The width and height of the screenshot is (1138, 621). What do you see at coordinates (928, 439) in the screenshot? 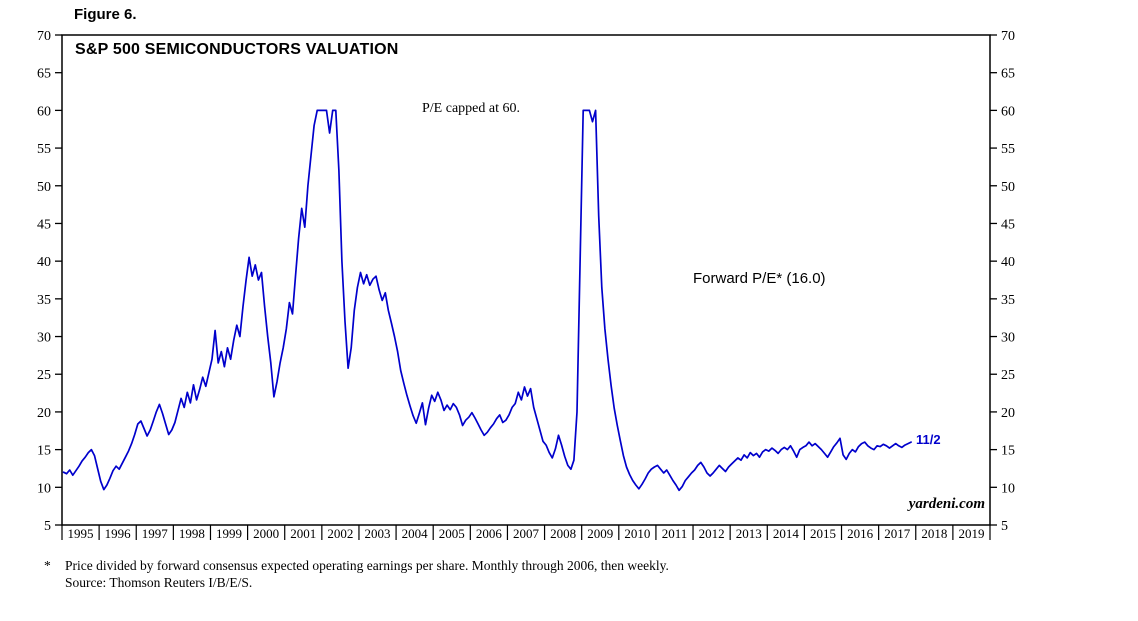
I see `latest-point-label: 11/2` at bounding box center [928, 439].